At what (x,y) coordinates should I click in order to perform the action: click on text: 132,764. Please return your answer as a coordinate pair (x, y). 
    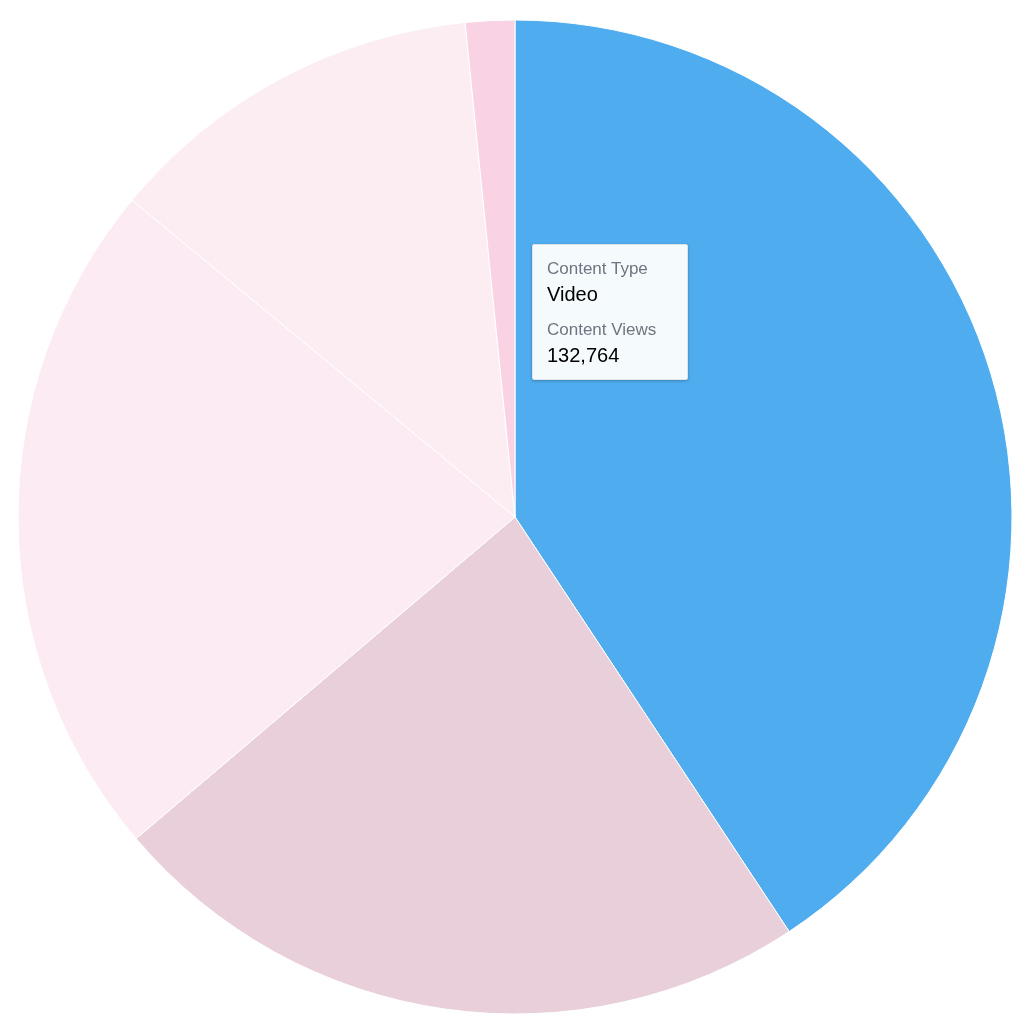
    Looking at the image, I should click on (584, 355).